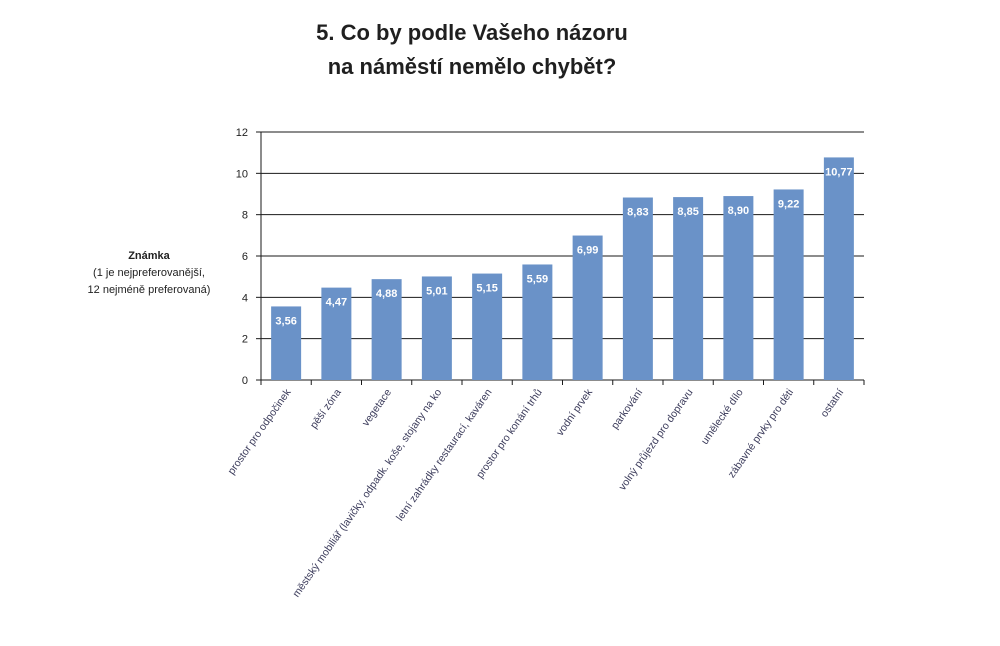  I want to click on category-label: vodní prvek, so click(574, 412).